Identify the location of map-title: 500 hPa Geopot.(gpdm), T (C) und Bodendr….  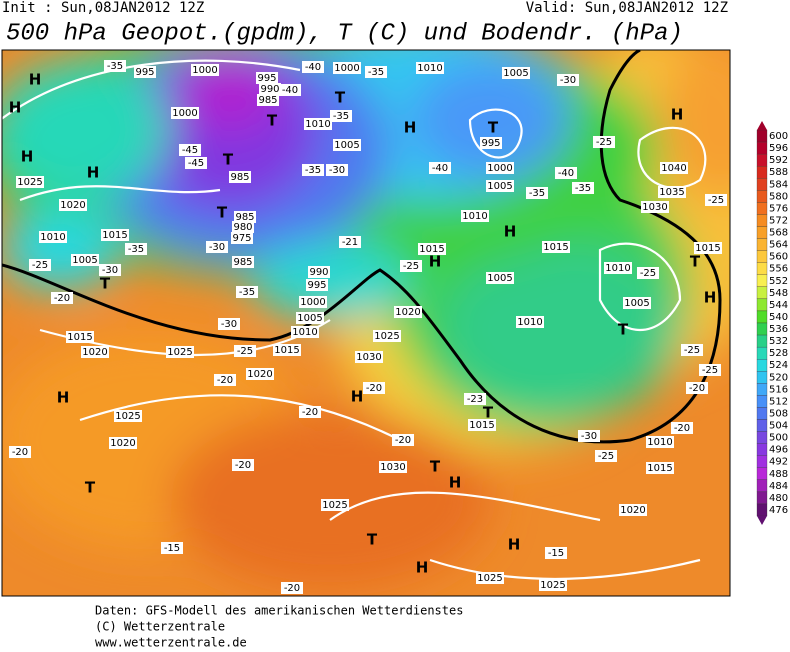
(344, 33).